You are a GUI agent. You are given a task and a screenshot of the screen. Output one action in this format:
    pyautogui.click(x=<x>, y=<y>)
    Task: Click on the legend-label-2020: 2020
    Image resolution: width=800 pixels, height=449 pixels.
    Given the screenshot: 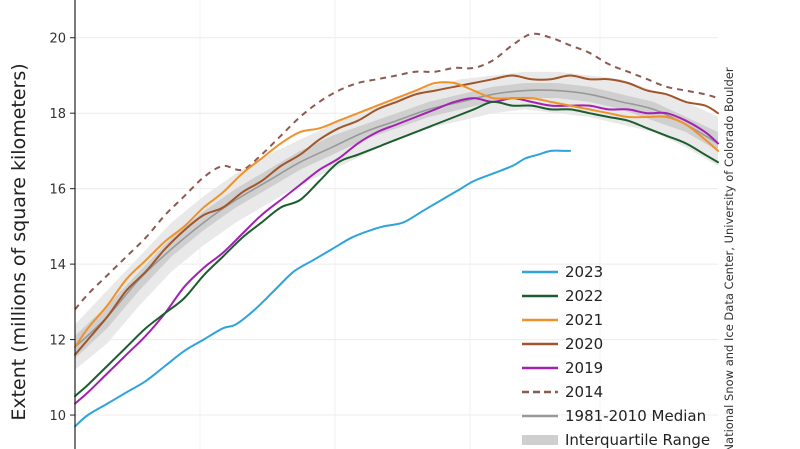 What is the action you would take?
    pyautogui.click(x=584, y=344)
    